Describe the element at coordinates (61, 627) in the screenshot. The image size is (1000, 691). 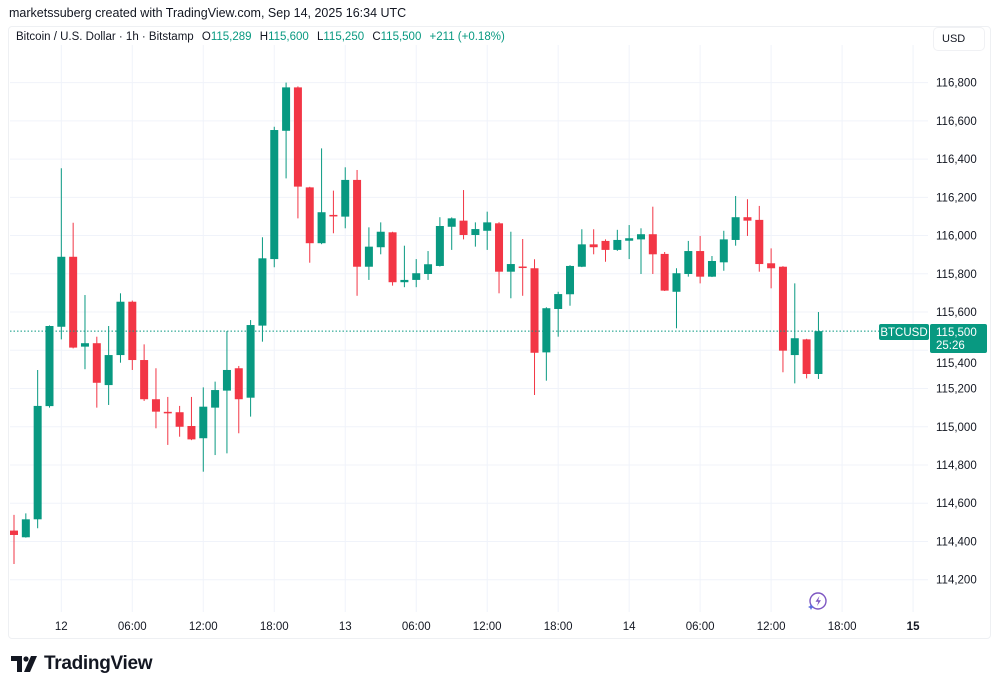
I see `x-tick-label: 12` at that location.